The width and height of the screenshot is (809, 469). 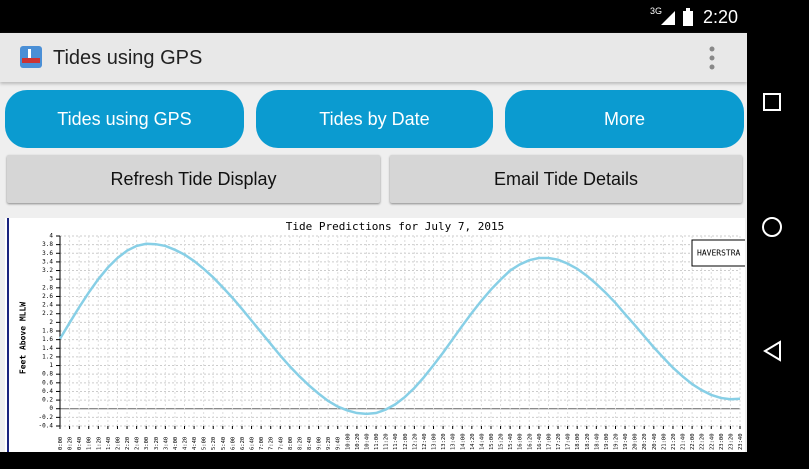 What do you see at coordinates (435, 441) in the screenshot?
I see `x-tick-label: 13:00` at bounding box center [435, 441].